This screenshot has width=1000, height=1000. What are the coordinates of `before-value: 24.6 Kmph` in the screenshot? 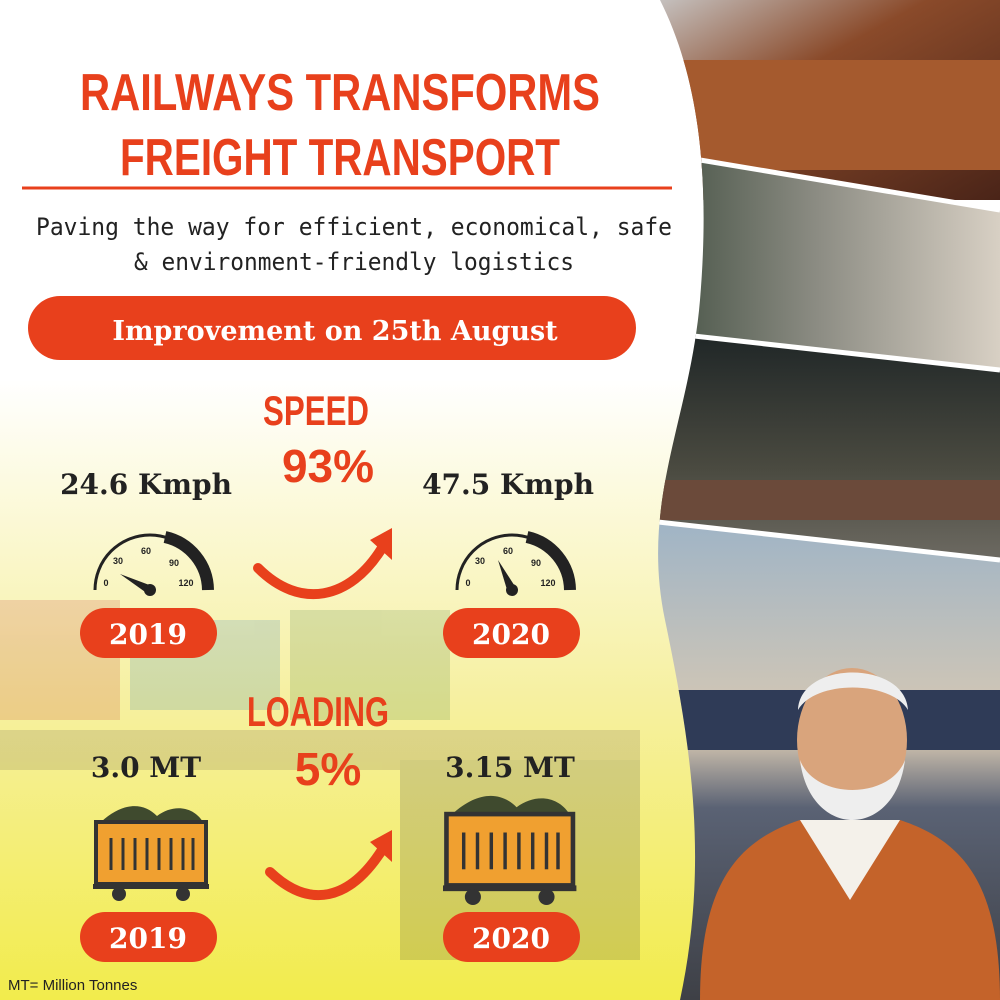 It's located at (146, 484).